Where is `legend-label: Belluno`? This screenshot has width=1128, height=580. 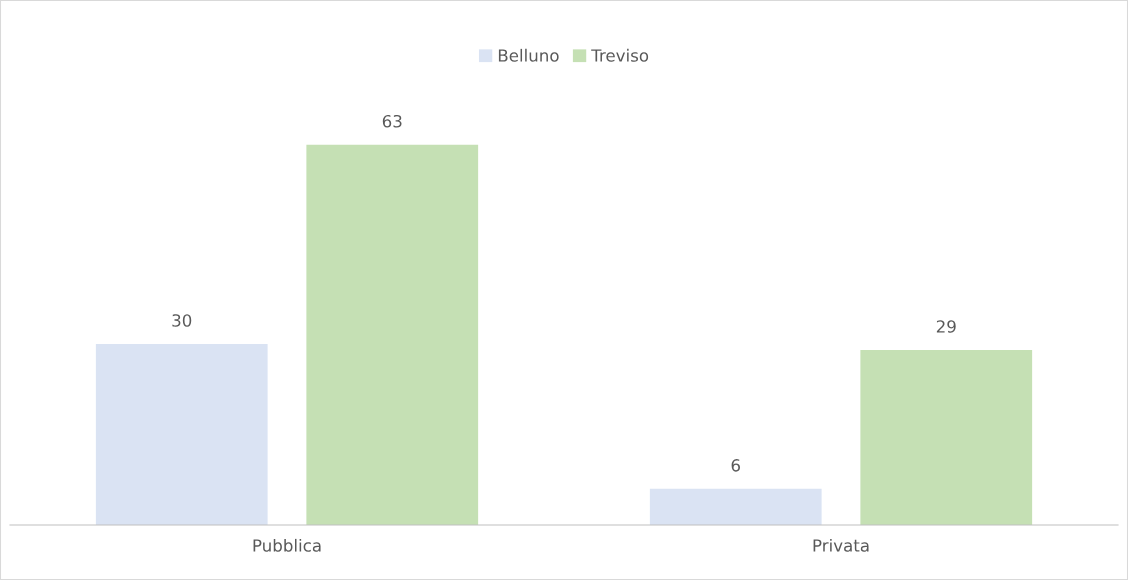 legend-label: Belluno is located at coordinates (528, 55).